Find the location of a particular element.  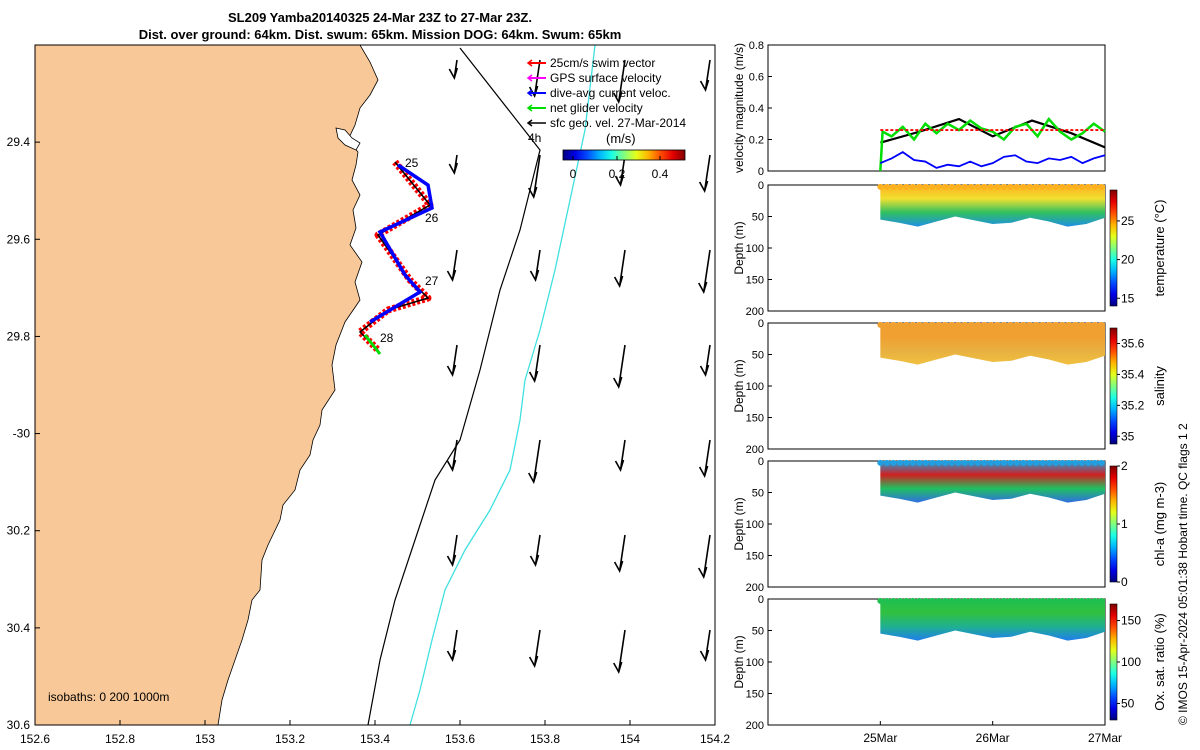

legend-entry-label: GPS surface velocity is located at coordinates (605, 78).